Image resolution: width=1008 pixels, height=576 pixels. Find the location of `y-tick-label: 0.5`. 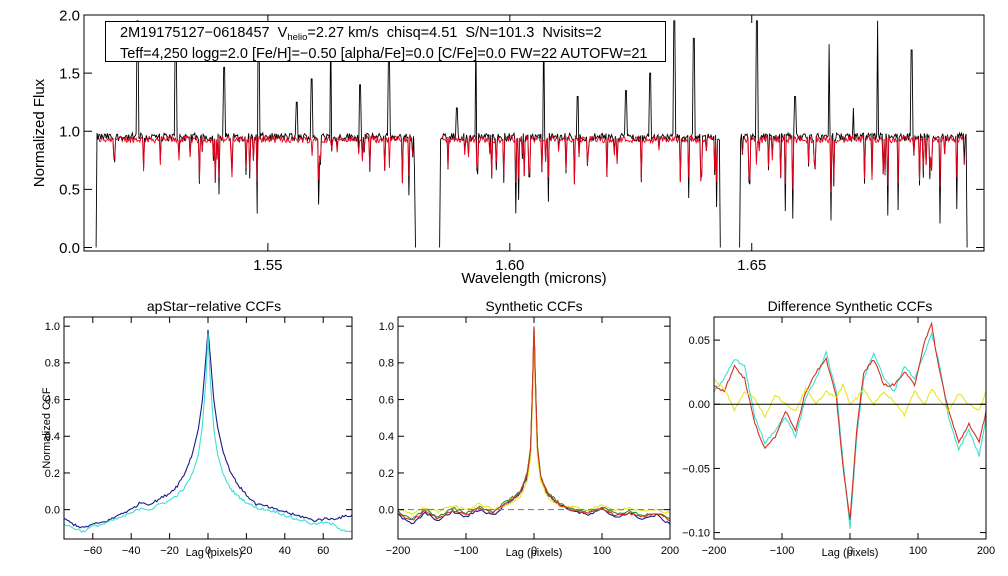

y-tick-label: 0.5 is located at coordinates (69, 190).